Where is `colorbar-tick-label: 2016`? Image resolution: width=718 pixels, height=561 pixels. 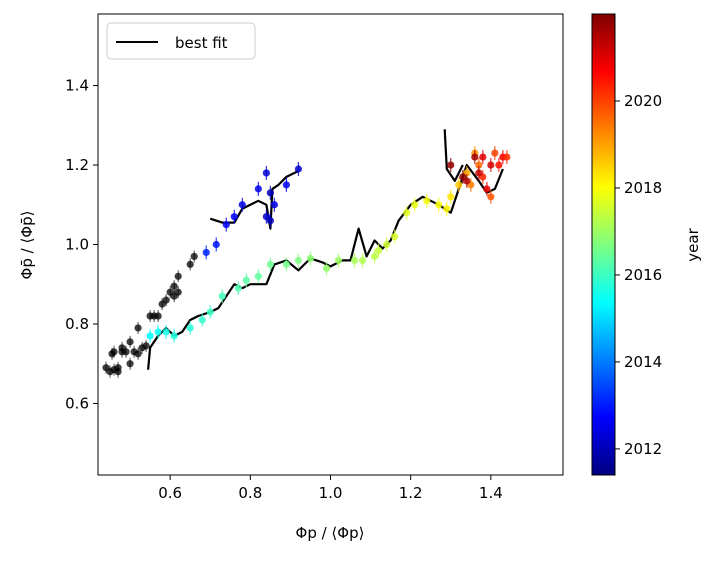 colorbar-tick-label: 2016 is located at coordinates (643, 275).